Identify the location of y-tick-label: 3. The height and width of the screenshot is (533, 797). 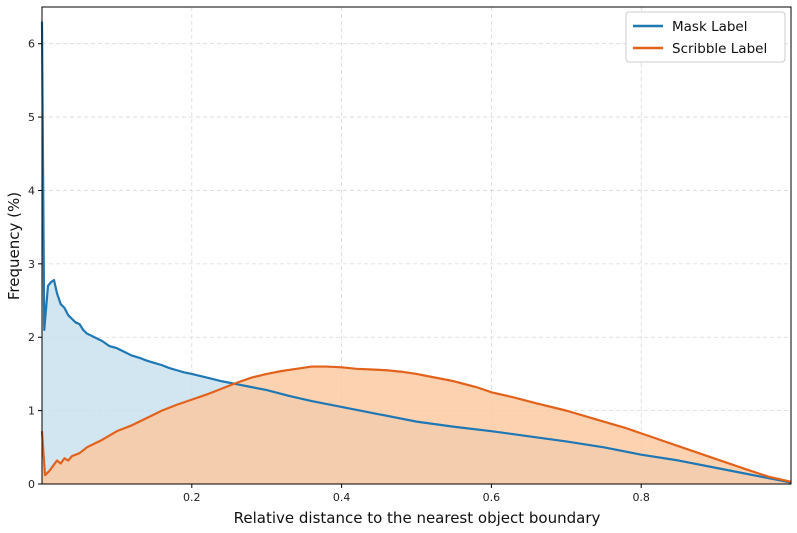
(31, 264).